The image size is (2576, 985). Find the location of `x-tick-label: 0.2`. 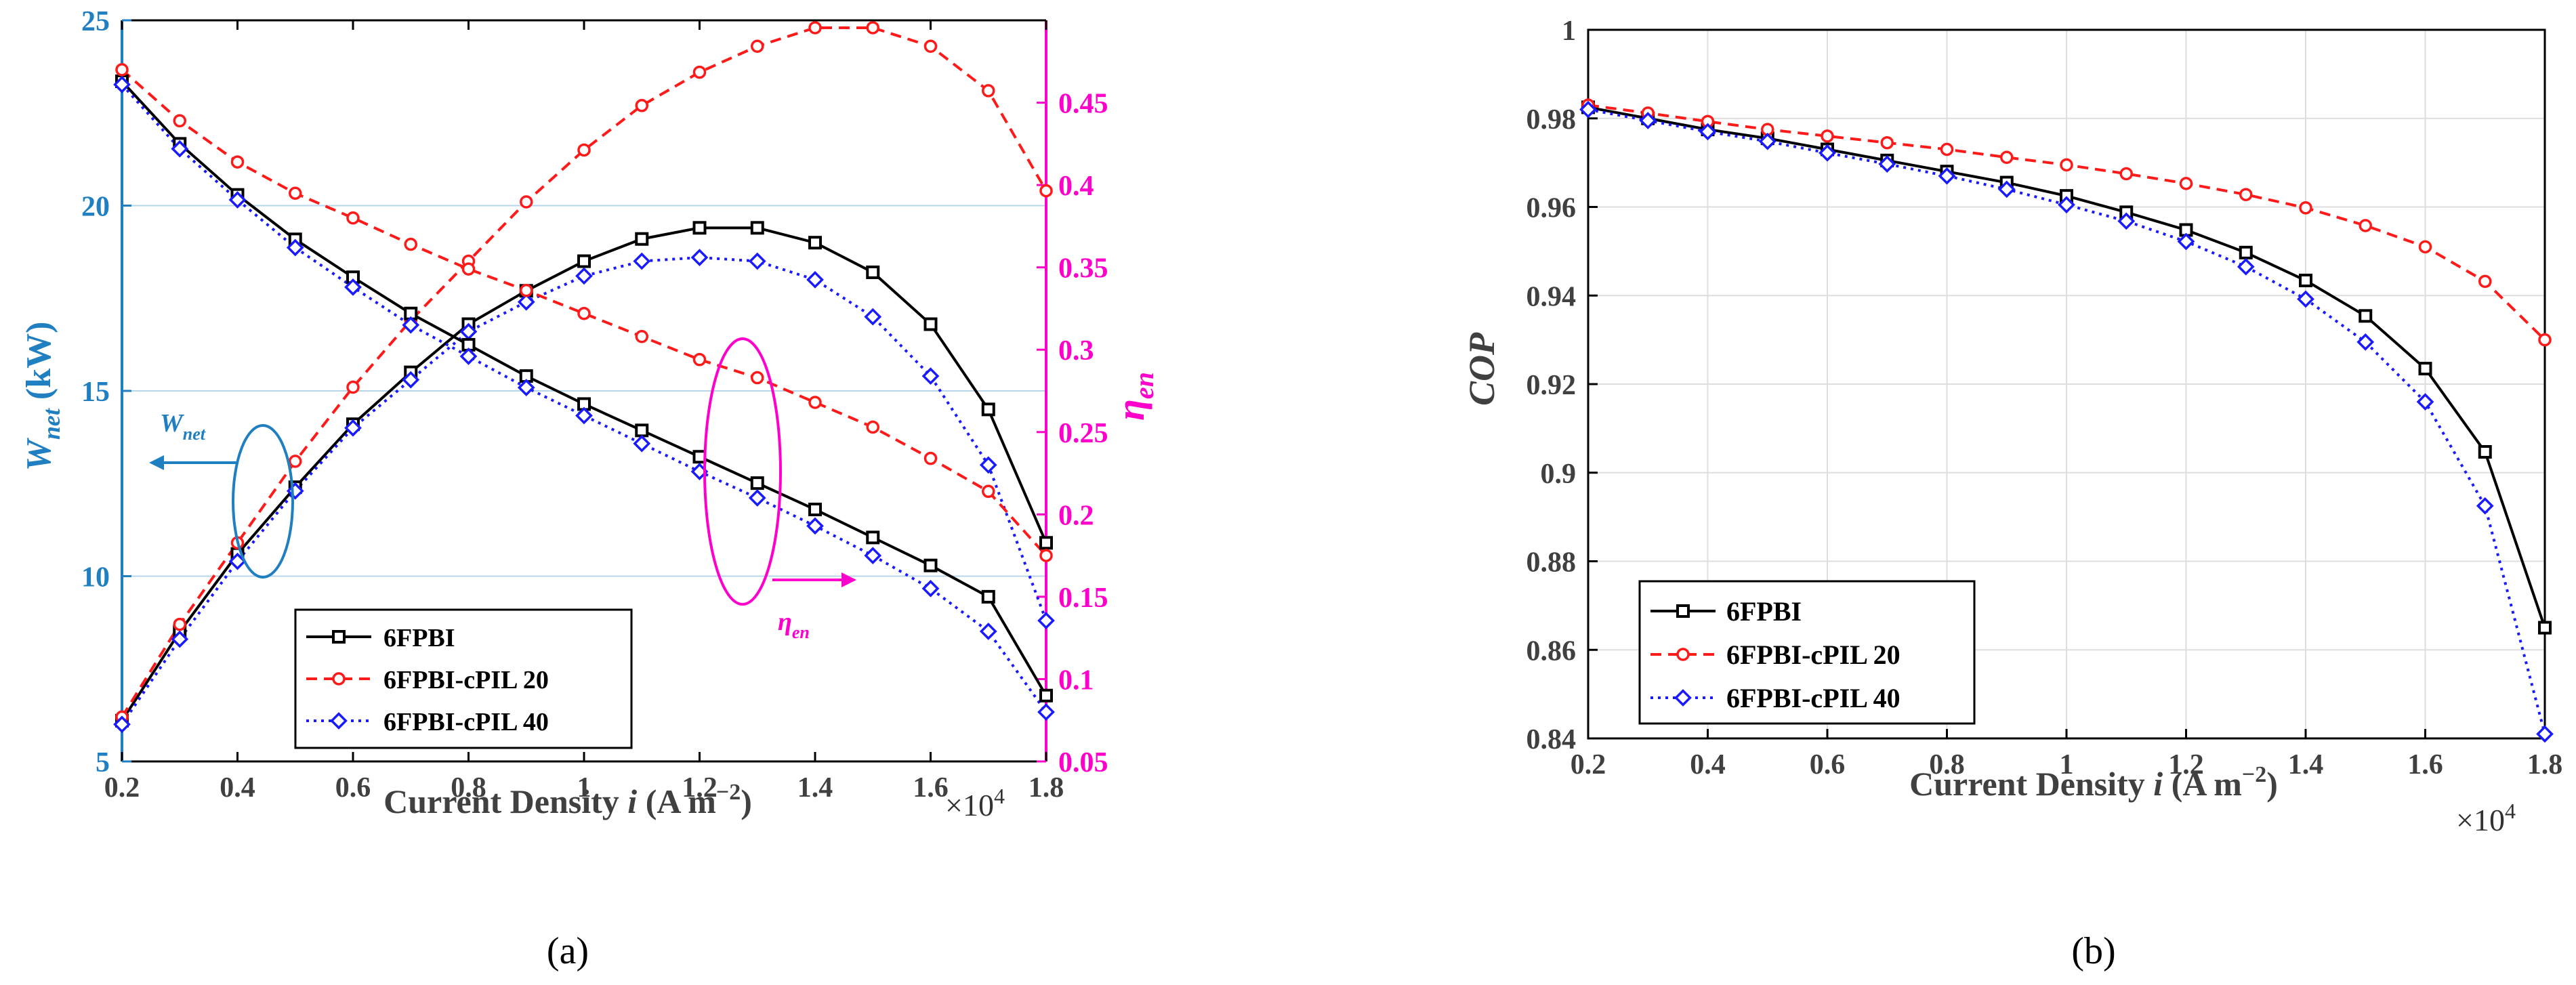

x-tick-label: 0.2 is located at coordinates (1588, 764).